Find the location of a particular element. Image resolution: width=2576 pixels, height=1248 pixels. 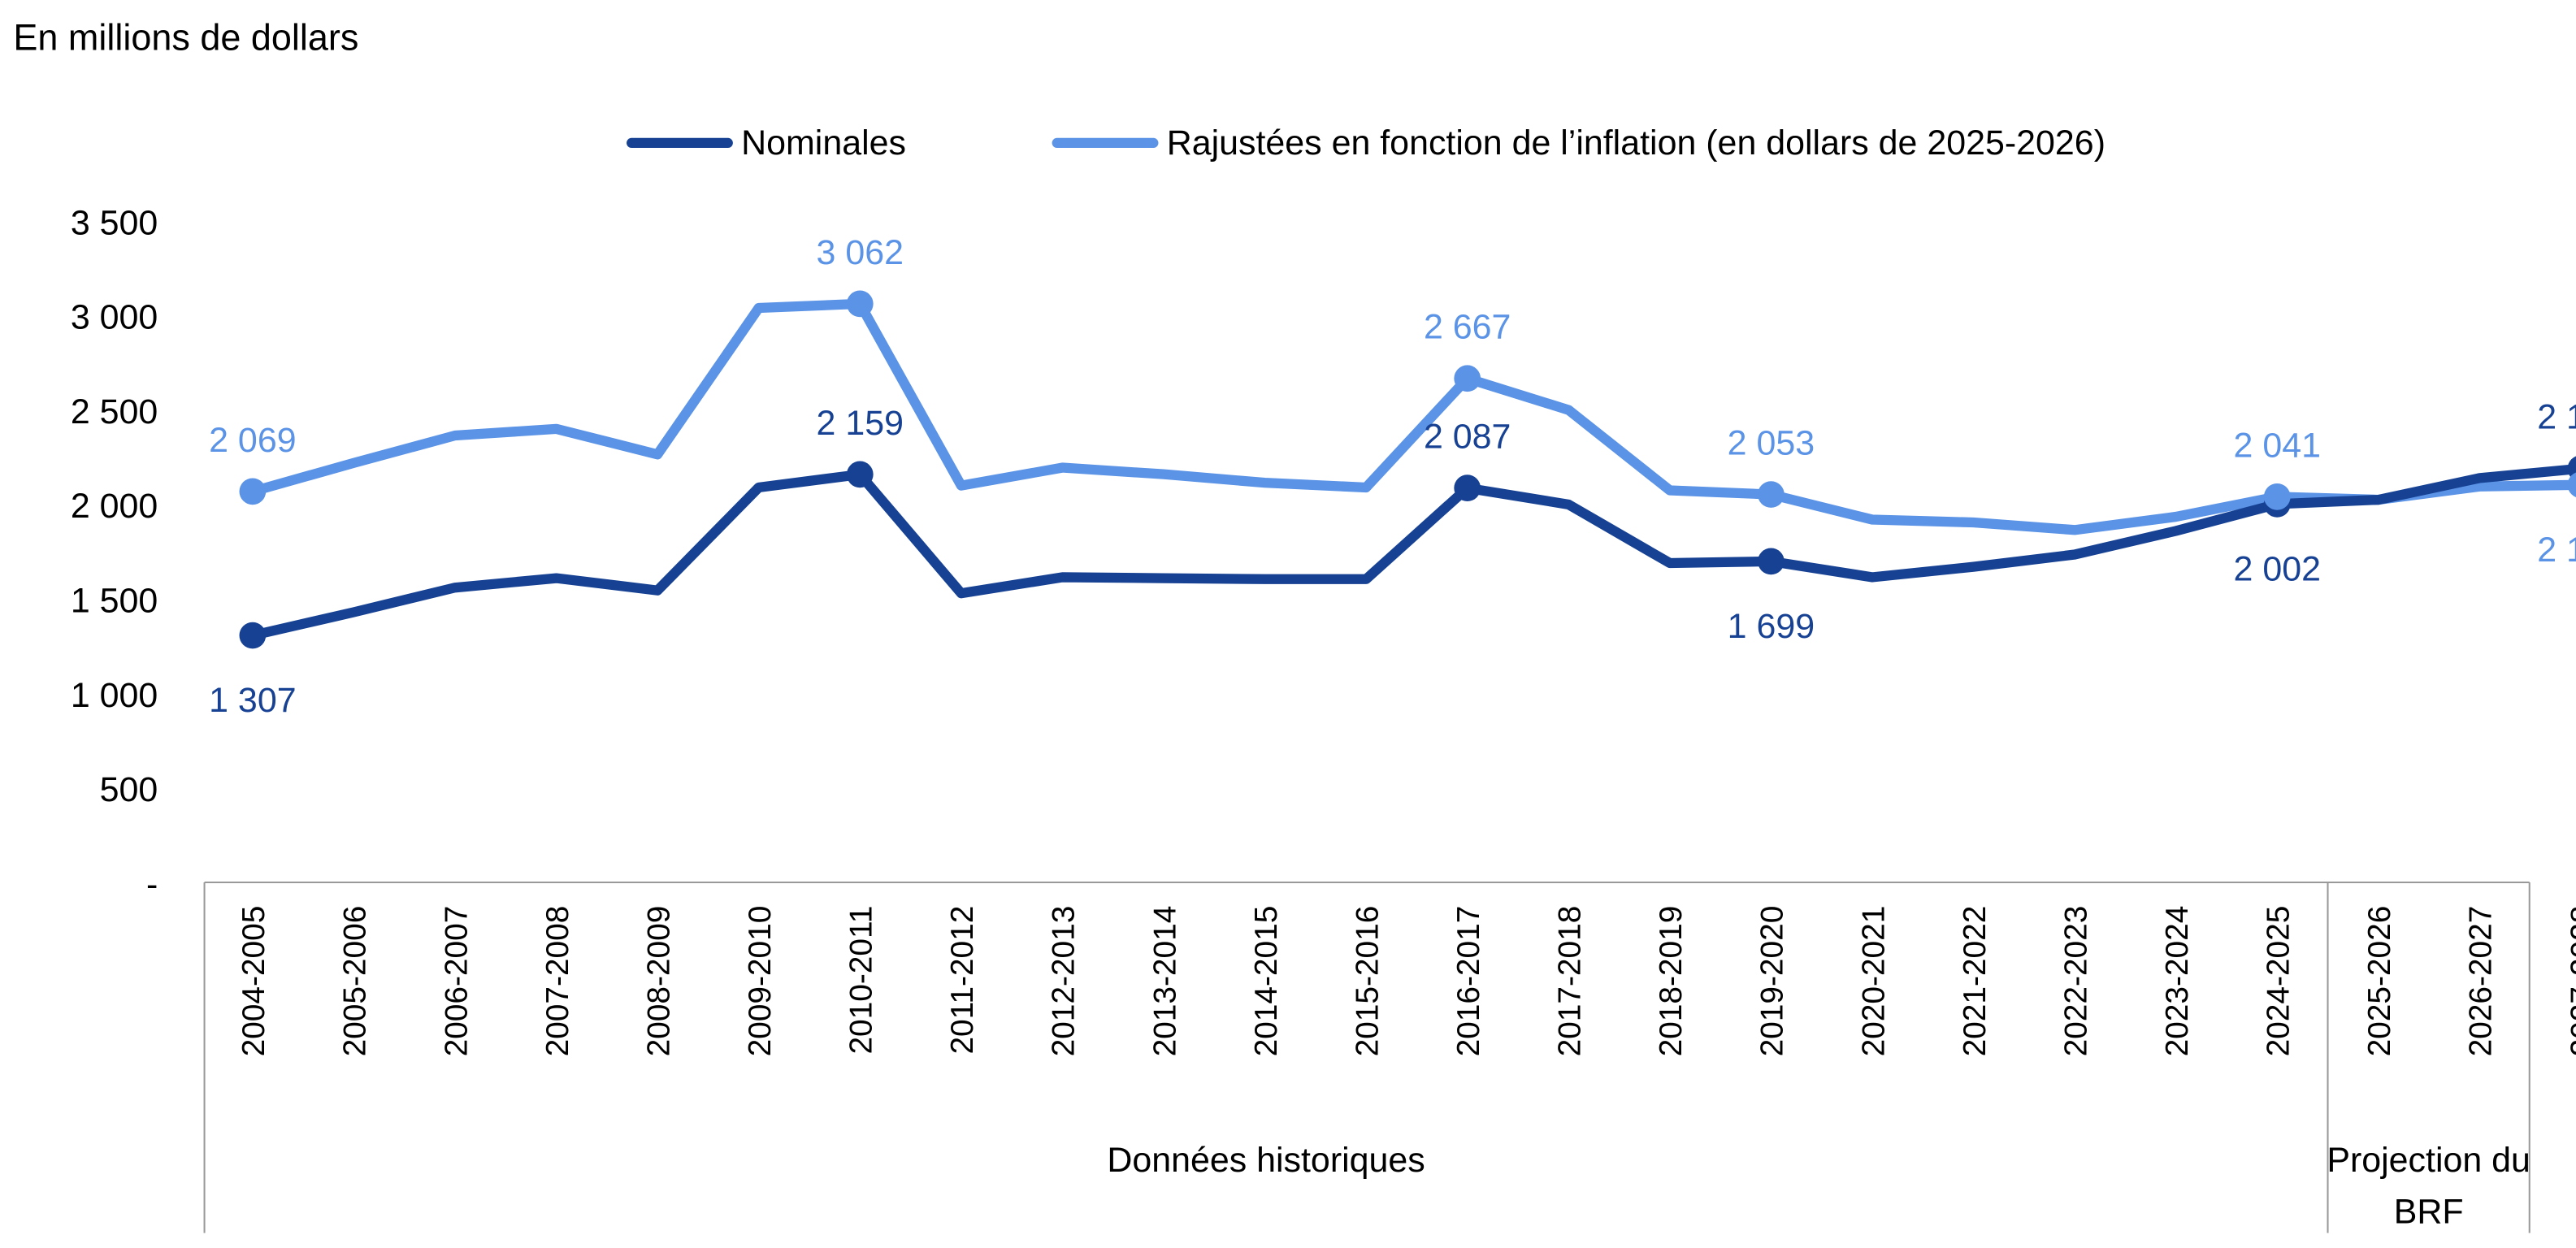

data-label: 2 053 is located at coordinates (1771, 442).